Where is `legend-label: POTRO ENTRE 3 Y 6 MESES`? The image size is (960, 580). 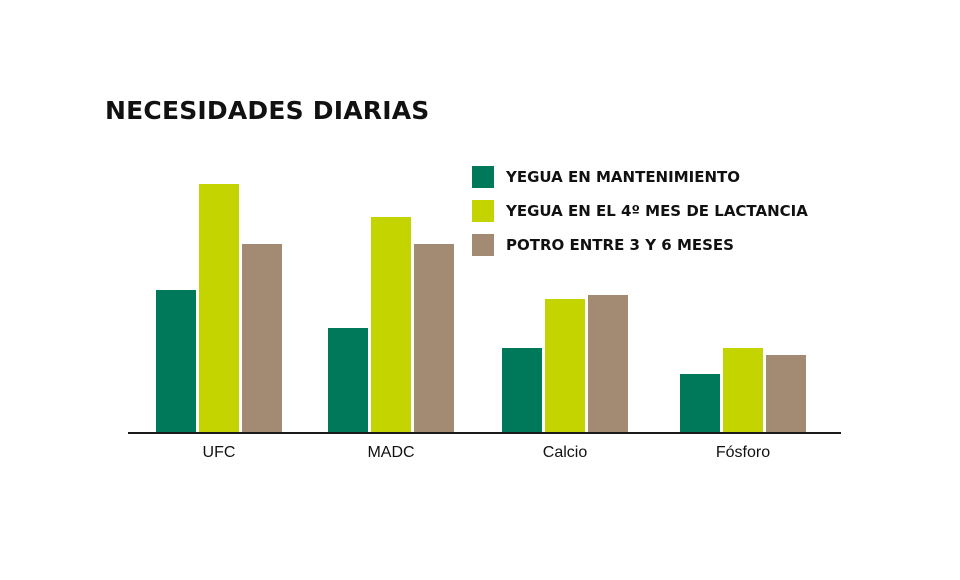 legend-label: POTRO ENTRE 3 Y 6 MESES is located at coordinates (620, 245).